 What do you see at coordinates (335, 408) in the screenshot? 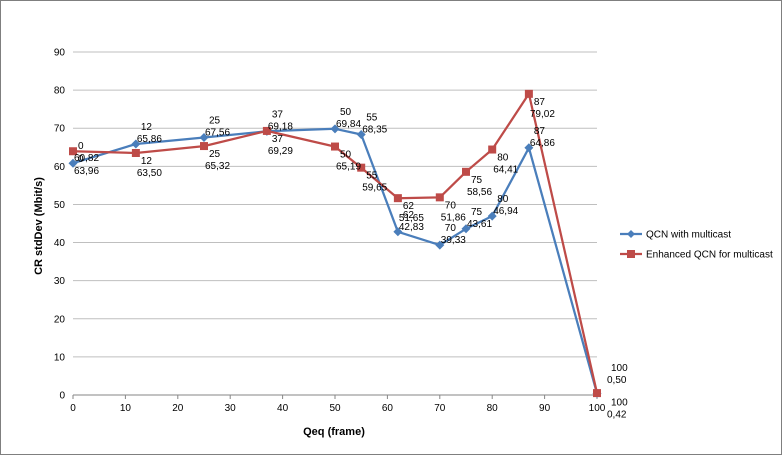
I see `x-tick-label: 50` at bounding box center [335, 408].